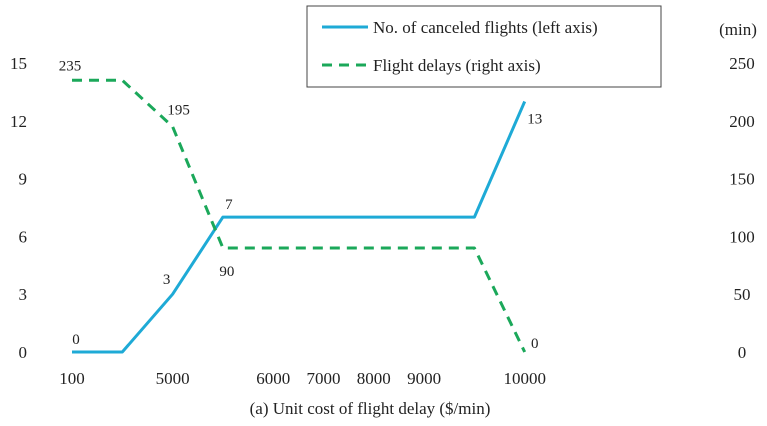 Image resolution: width=767 pixels, height=426 pixels. What do you see at coordinates (229, 205) in the screenshot?
I see `canceled-flights-data-label: 7` at bounding box center [229, 205].